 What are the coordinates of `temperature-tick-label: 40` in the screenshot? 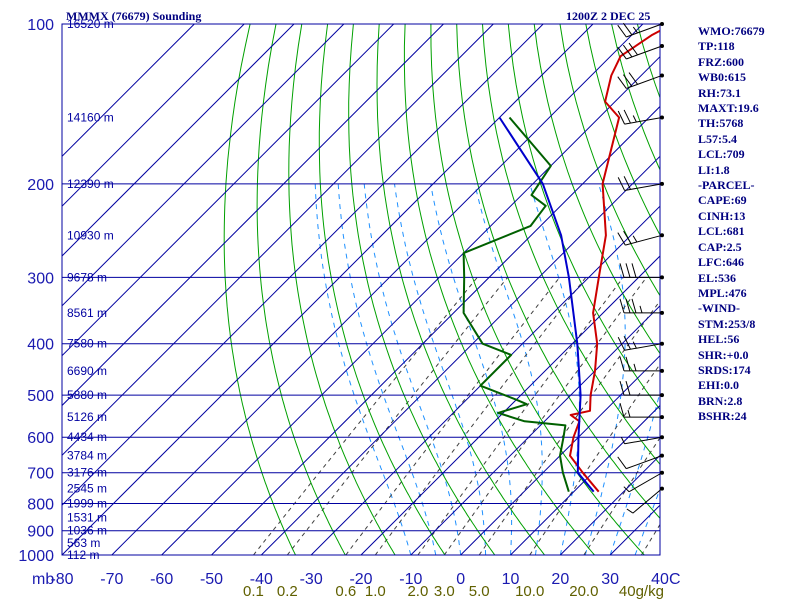 It's located at (660, 579).